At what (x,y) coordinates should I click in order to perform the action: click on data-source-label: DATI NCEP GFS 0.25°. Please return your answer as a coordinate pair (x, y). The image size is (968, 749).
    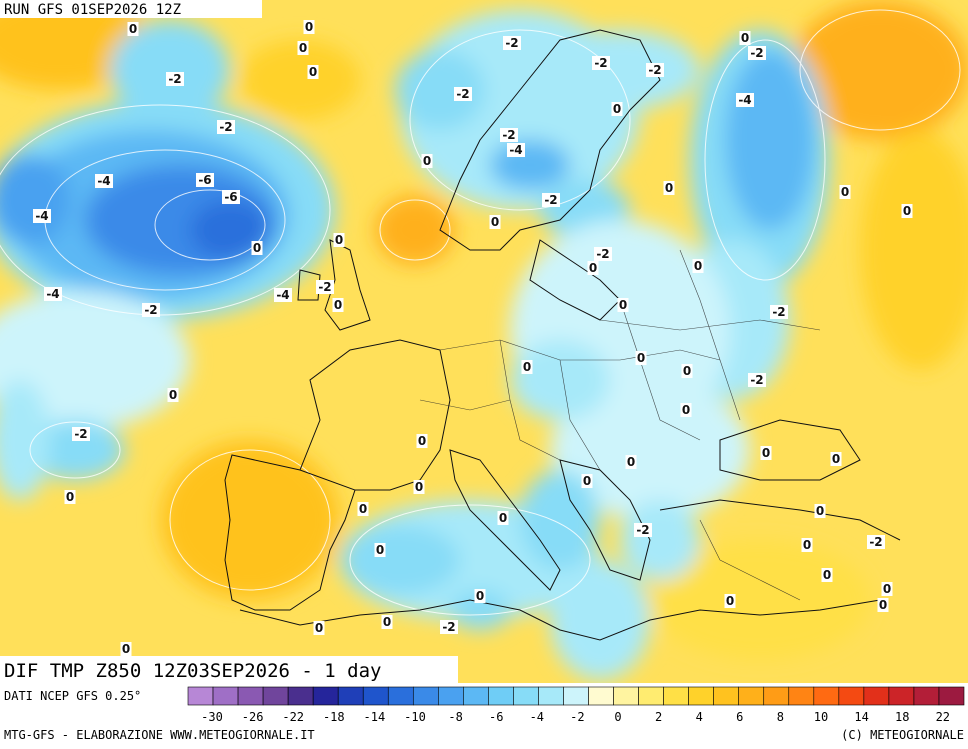
    Looking at the image, I should click on (72, 696).